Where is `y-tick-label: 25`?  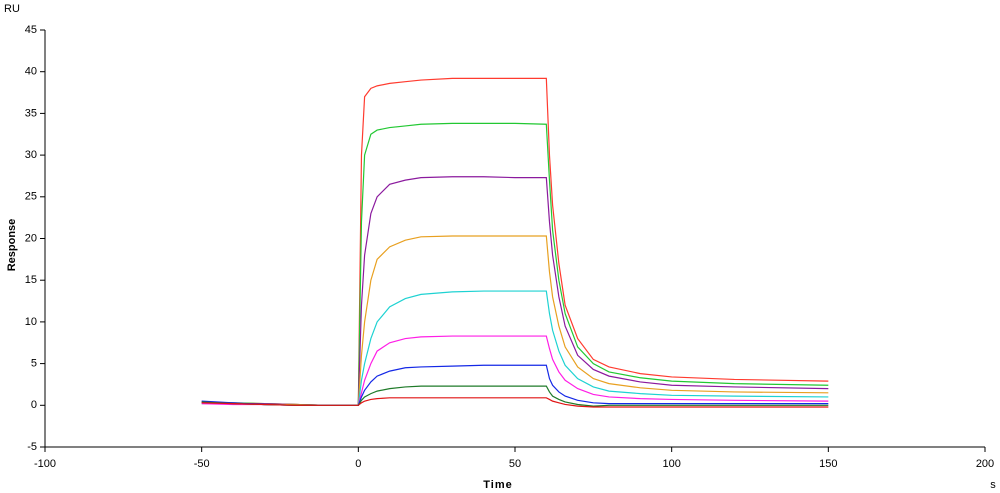
y-tick-label: 25 is located at coordinates (31, 197).